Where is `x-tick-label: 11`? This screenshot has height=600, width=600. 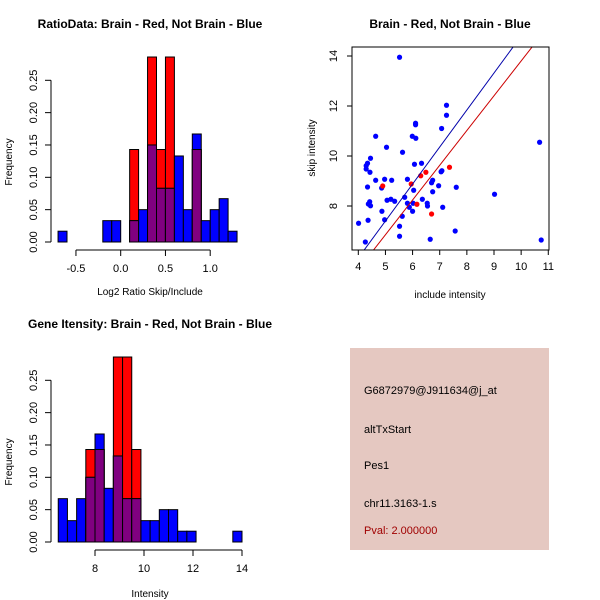 x-tick-label: 11 is located at coordinates (548, 267).